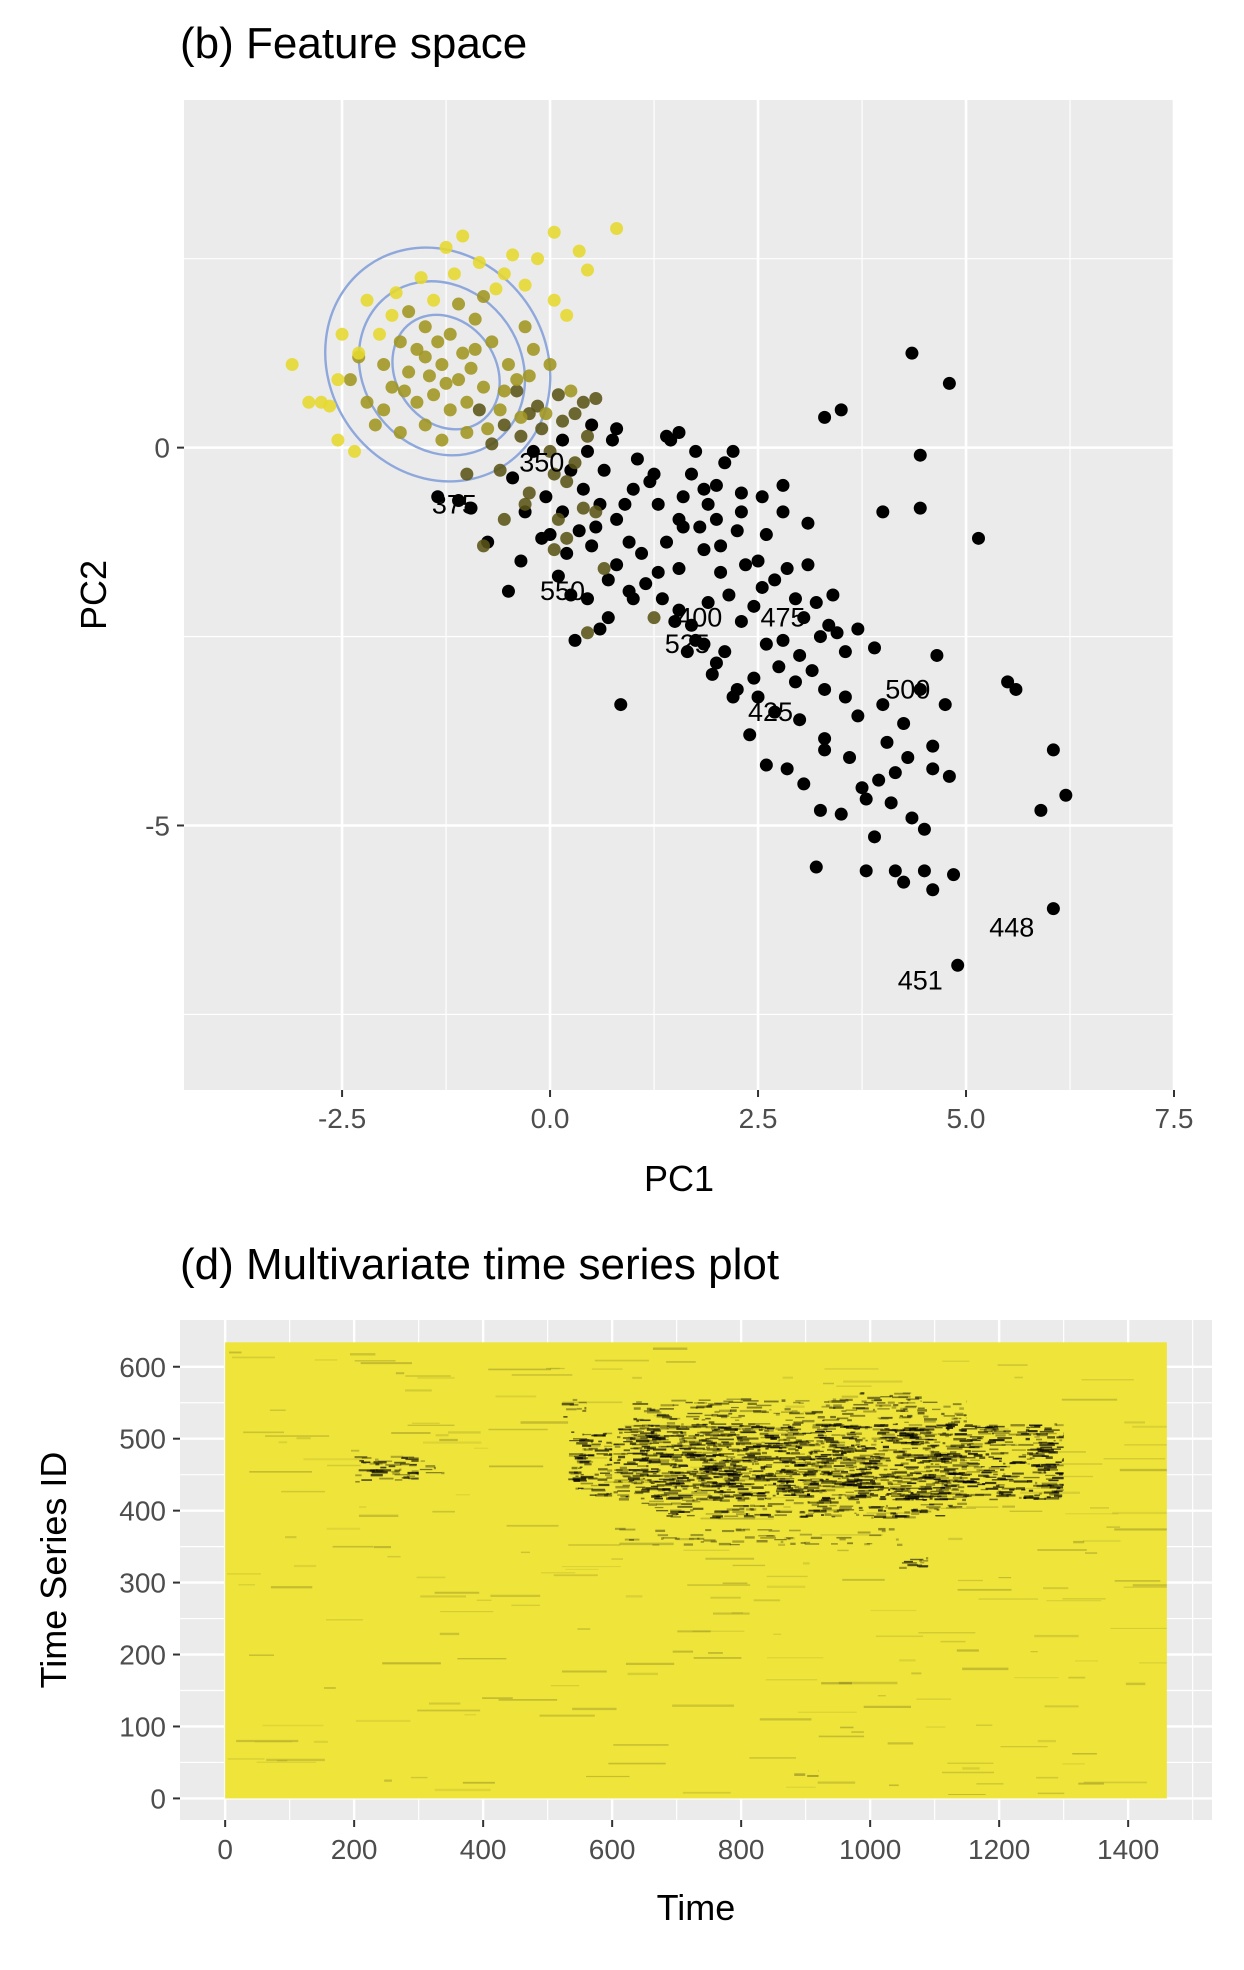 The width and height of the screenshot is (1244, 1970). Describe the element at coordinates (741, 1849) in the screenshot. I see `x-tick-label: 800` at that location.